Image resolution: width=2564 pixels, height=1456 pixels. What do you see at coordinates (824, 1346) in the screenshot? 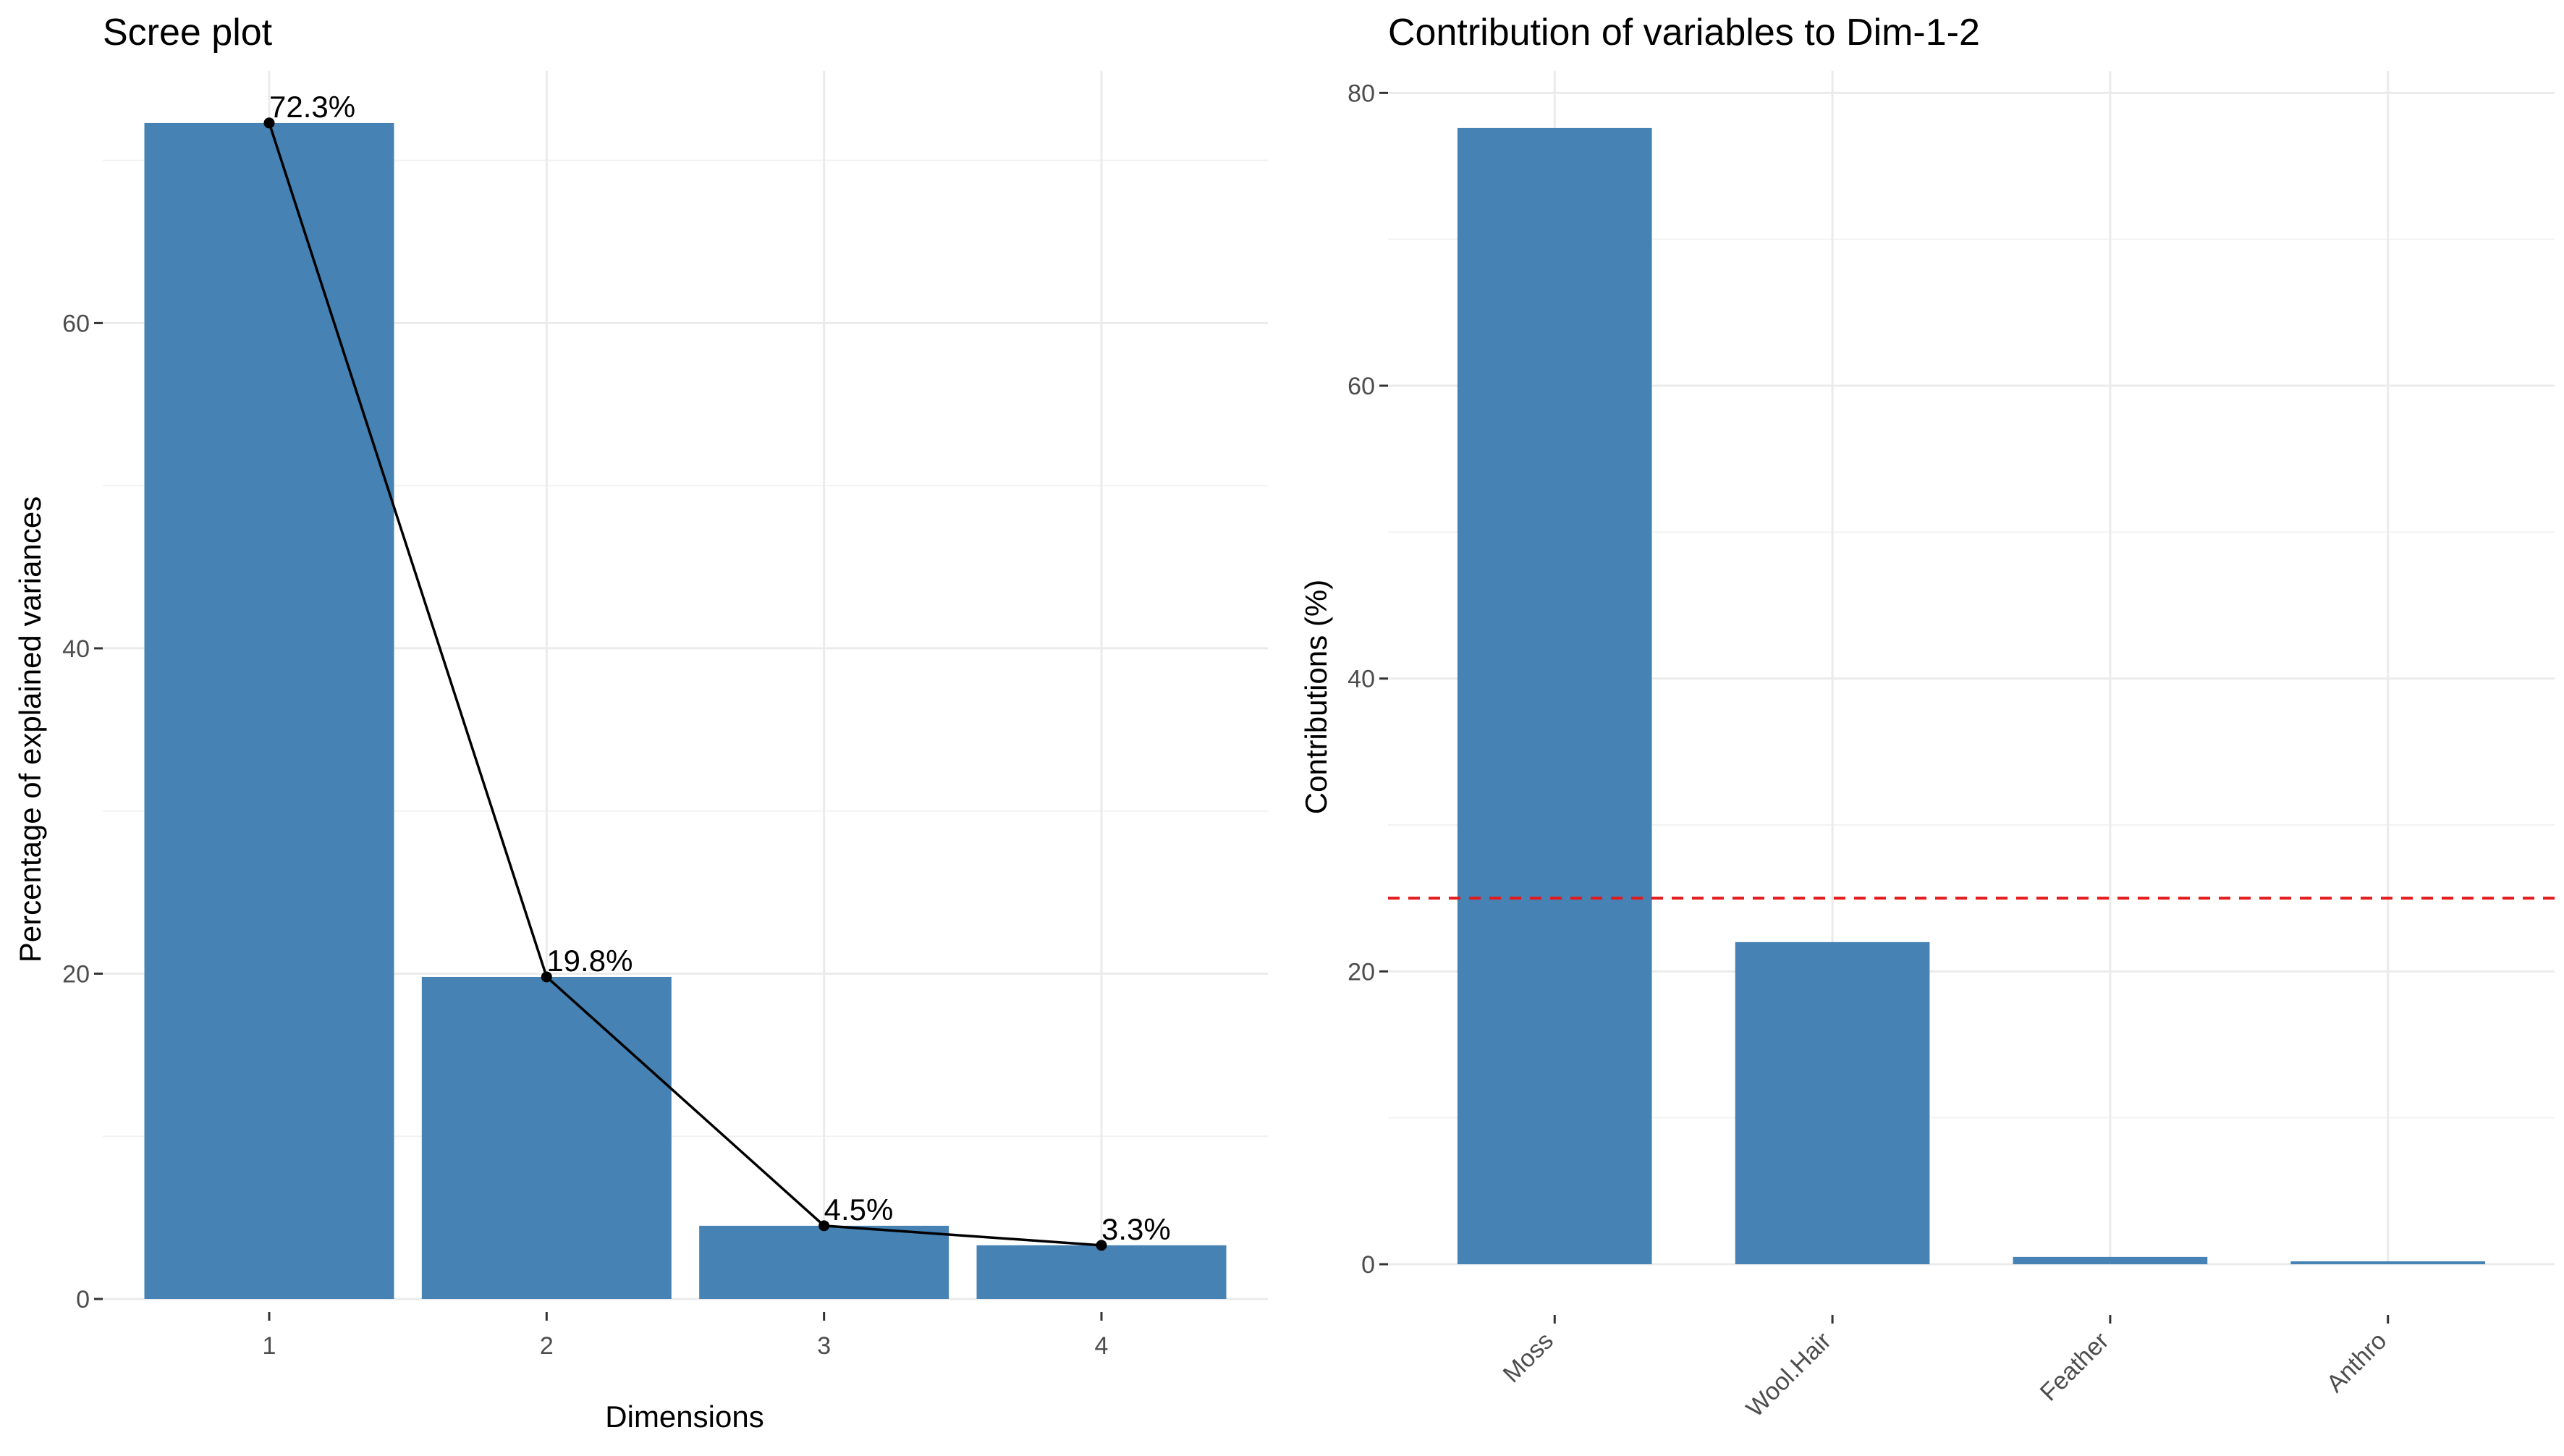
I see `x-tick-label: 3` at bounding box center [824, 1346].